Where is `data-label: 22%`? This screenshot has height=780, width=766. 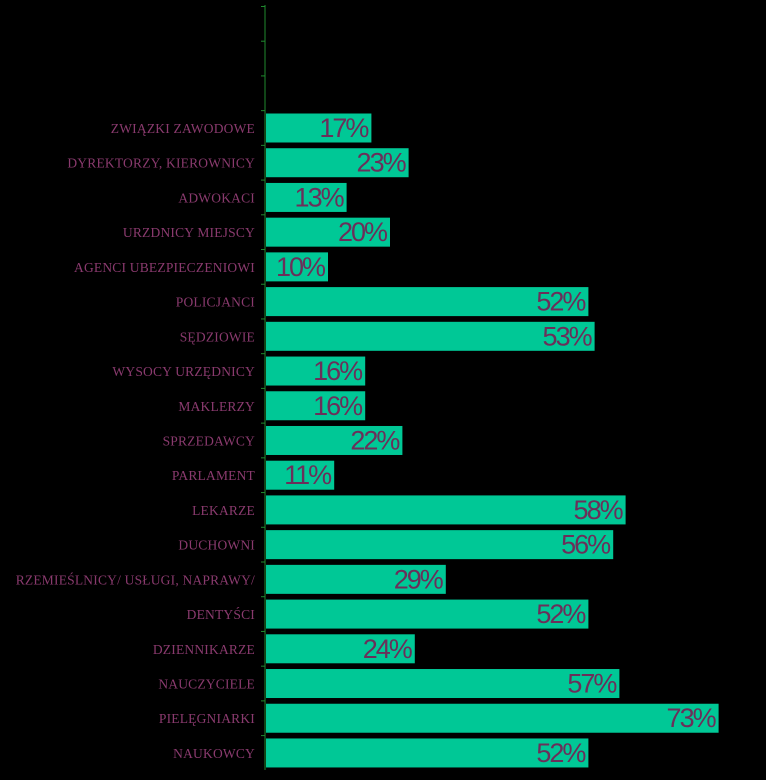
data-label: 22% is located at coordinates (375, 440).